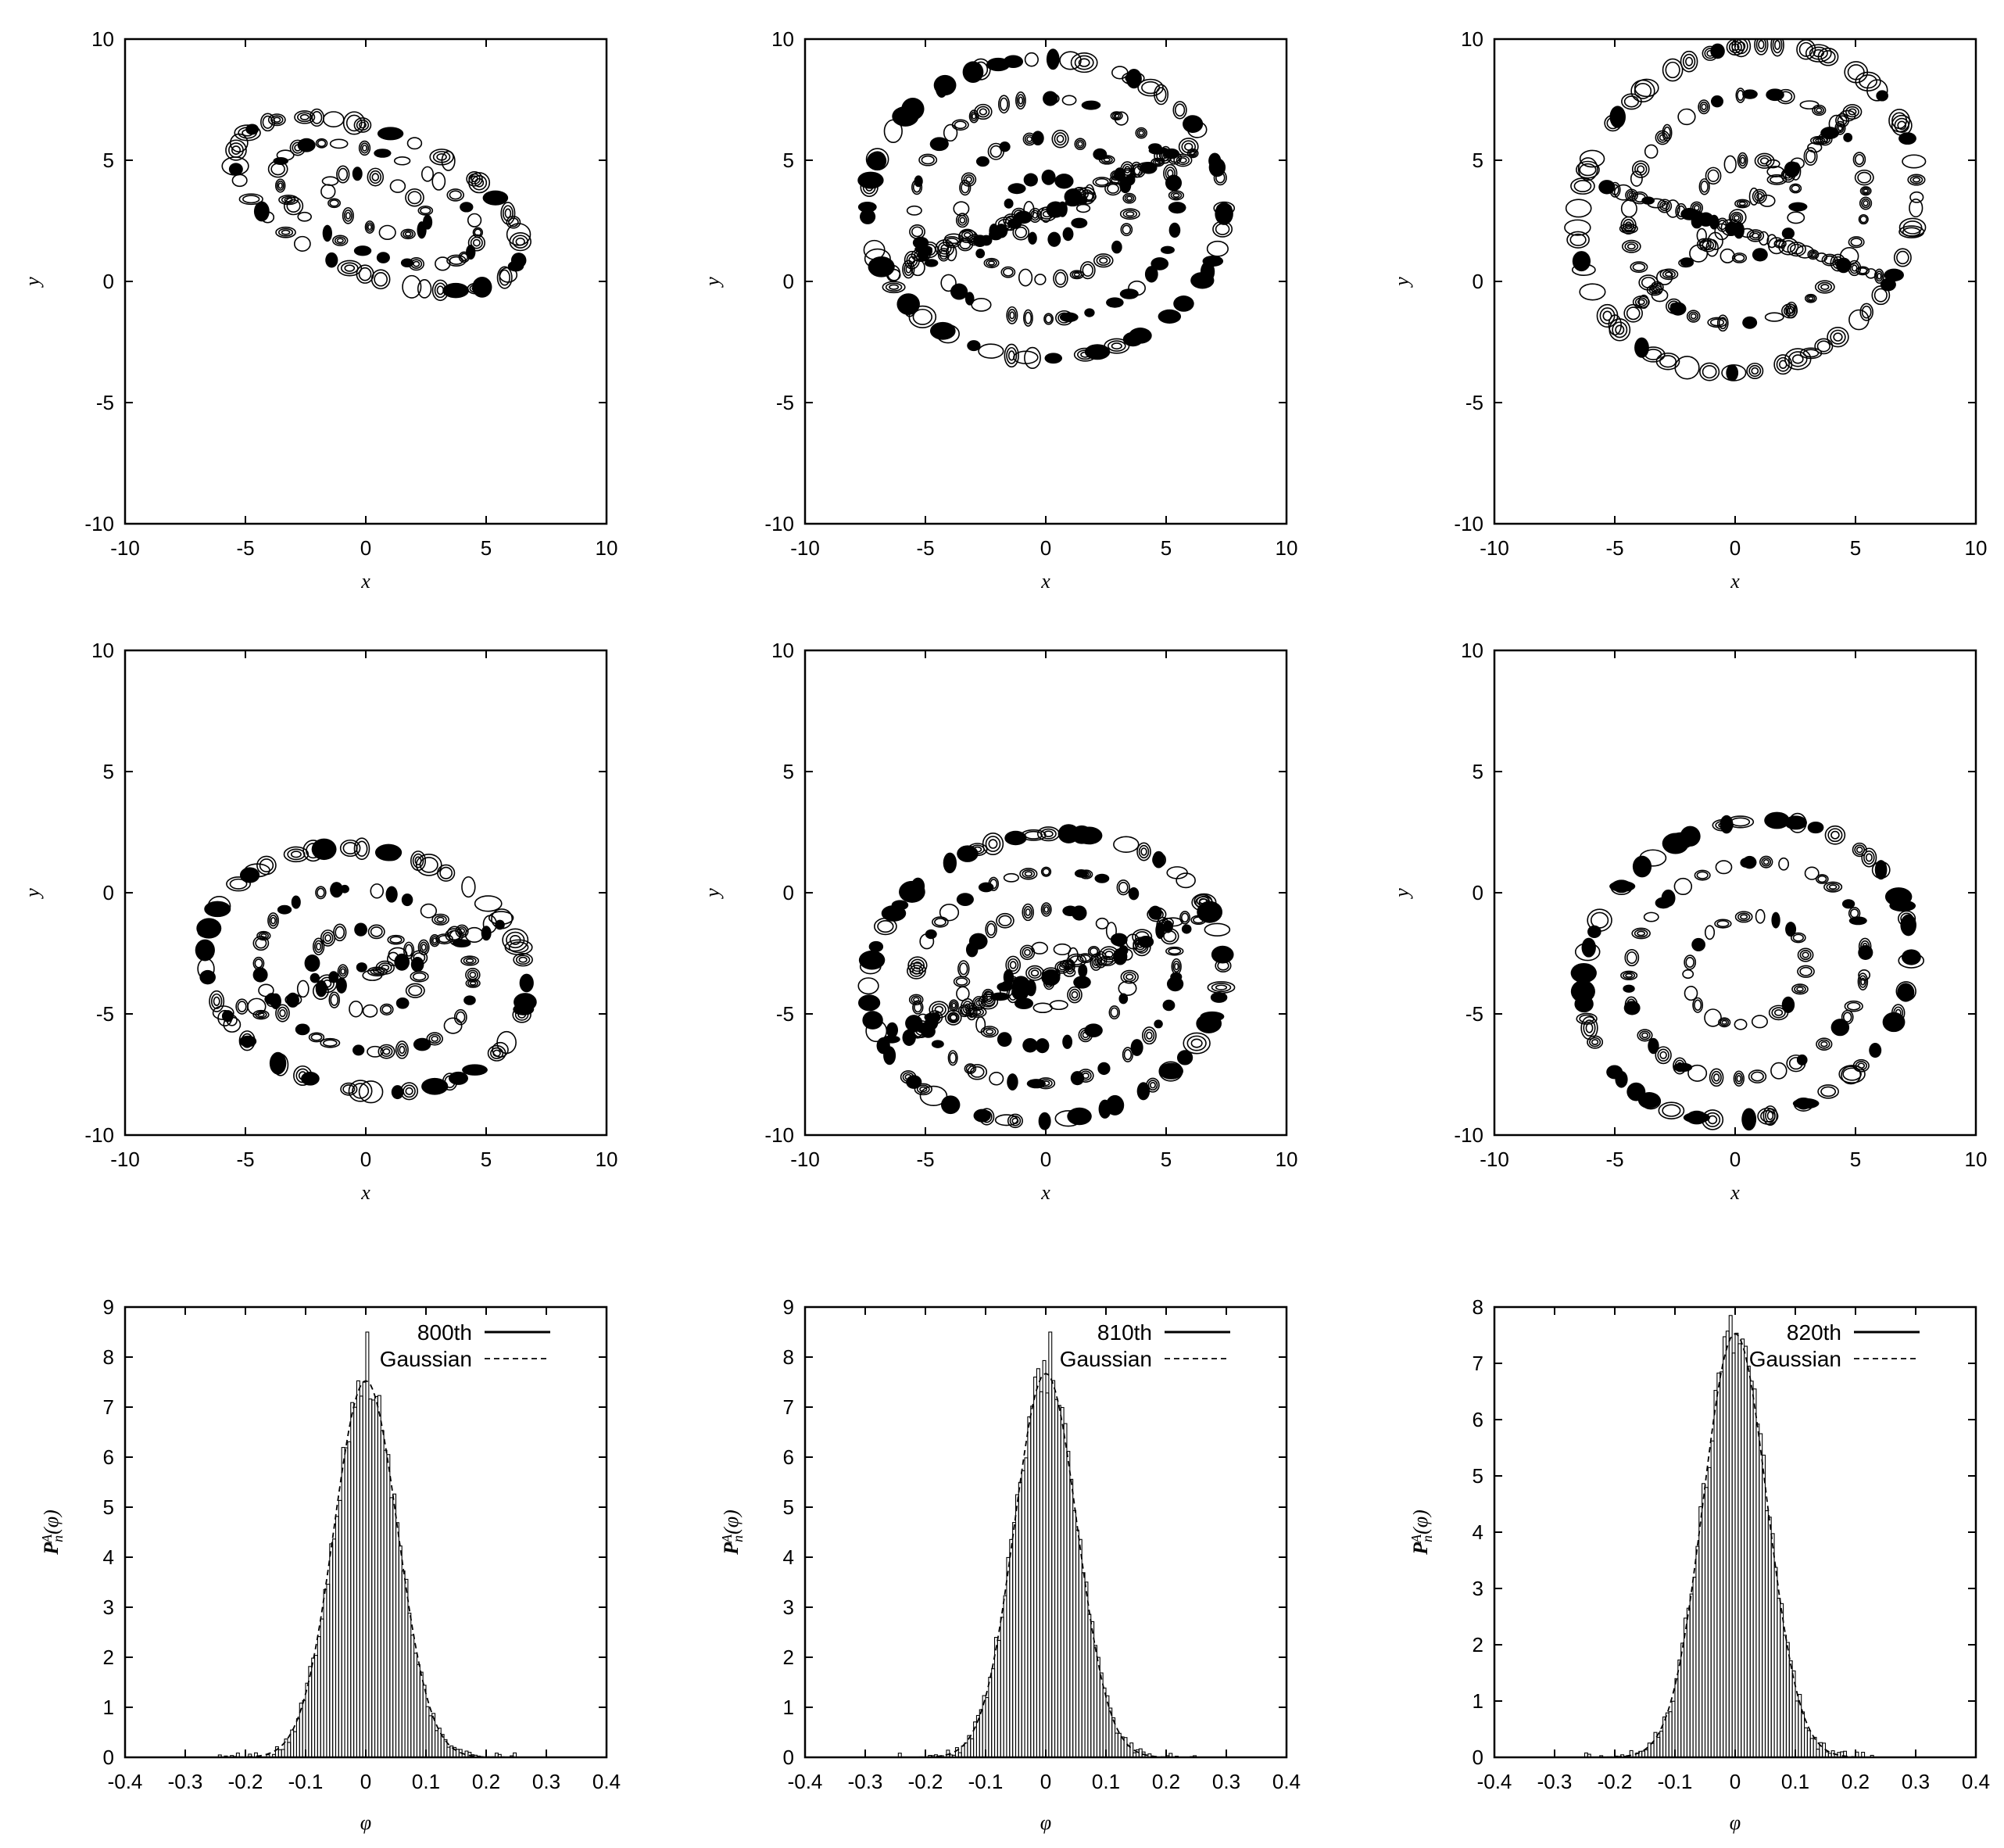  Describe the element at coordinates (319, 310) in the screenshot. I see `contour-panel-top-left: -10 -5 0 5 10 -10 -5 0 5 10 x y` at that location.